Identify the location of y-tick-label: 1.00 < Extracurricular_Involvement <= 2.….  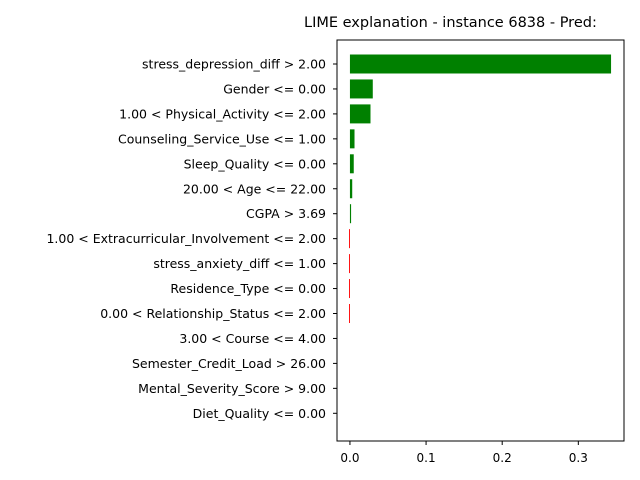
(186, 238).